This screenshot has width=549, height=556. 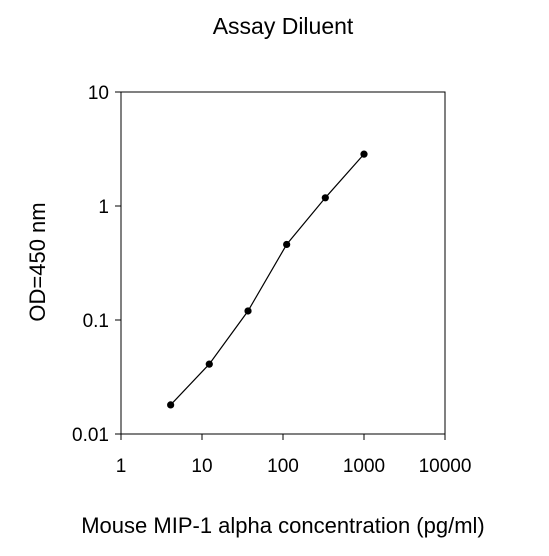 I want to click on x-tick-label: 10, so click(x=201, y=466).